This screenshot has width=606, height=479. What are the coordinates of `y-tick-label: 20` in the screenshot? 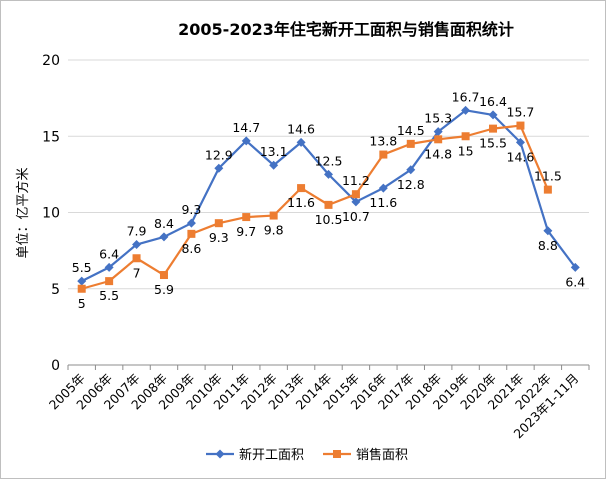 It's located at (51, 61).